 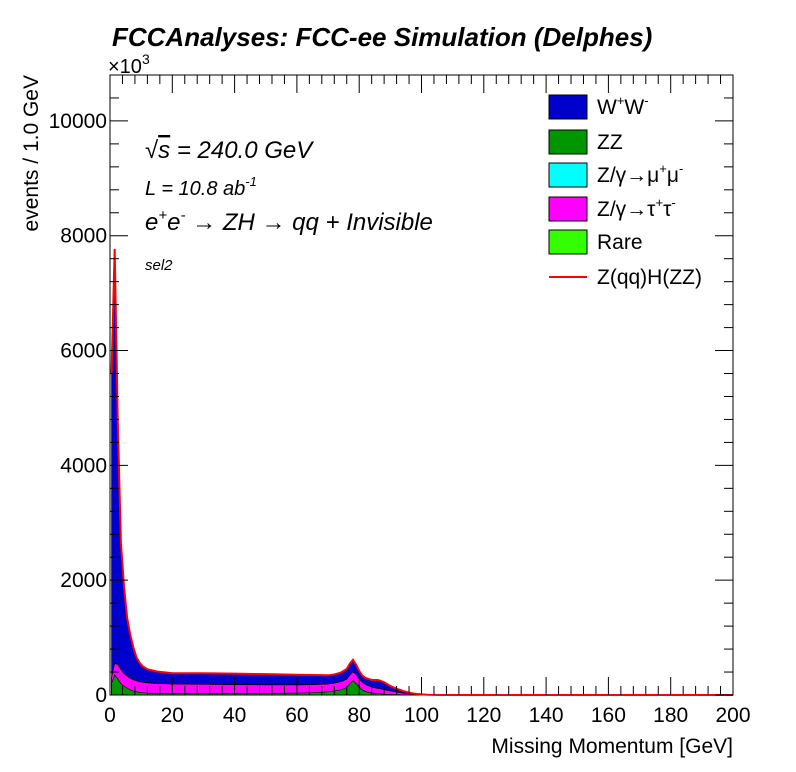 I want to click on legend-swatch-mumu, so click(x=568, y=175).